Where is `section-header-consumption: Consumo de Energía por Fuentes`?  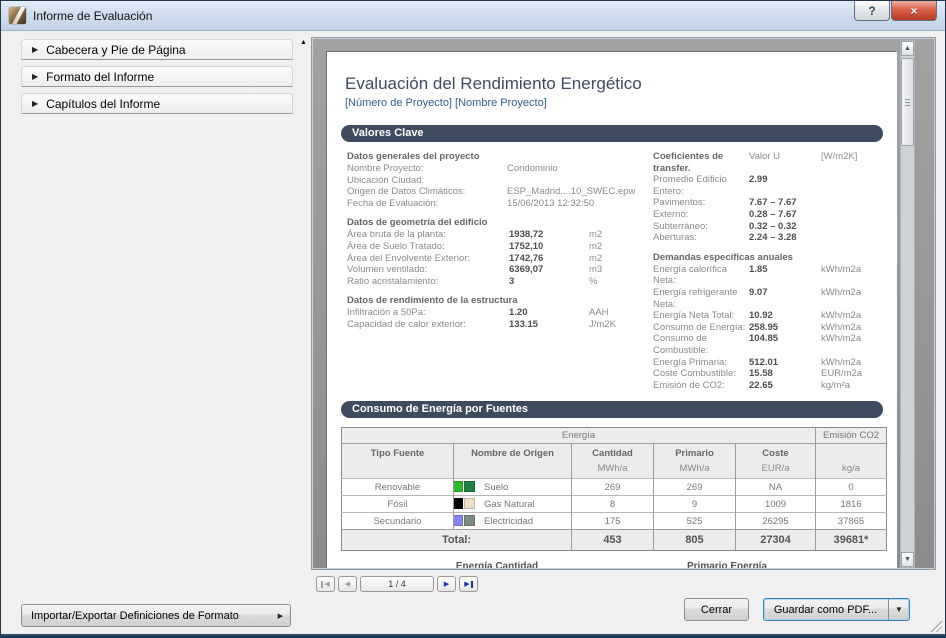 section-header-consumption: Consumo de Energía por Fuentes is located at coordinates (612, 410).